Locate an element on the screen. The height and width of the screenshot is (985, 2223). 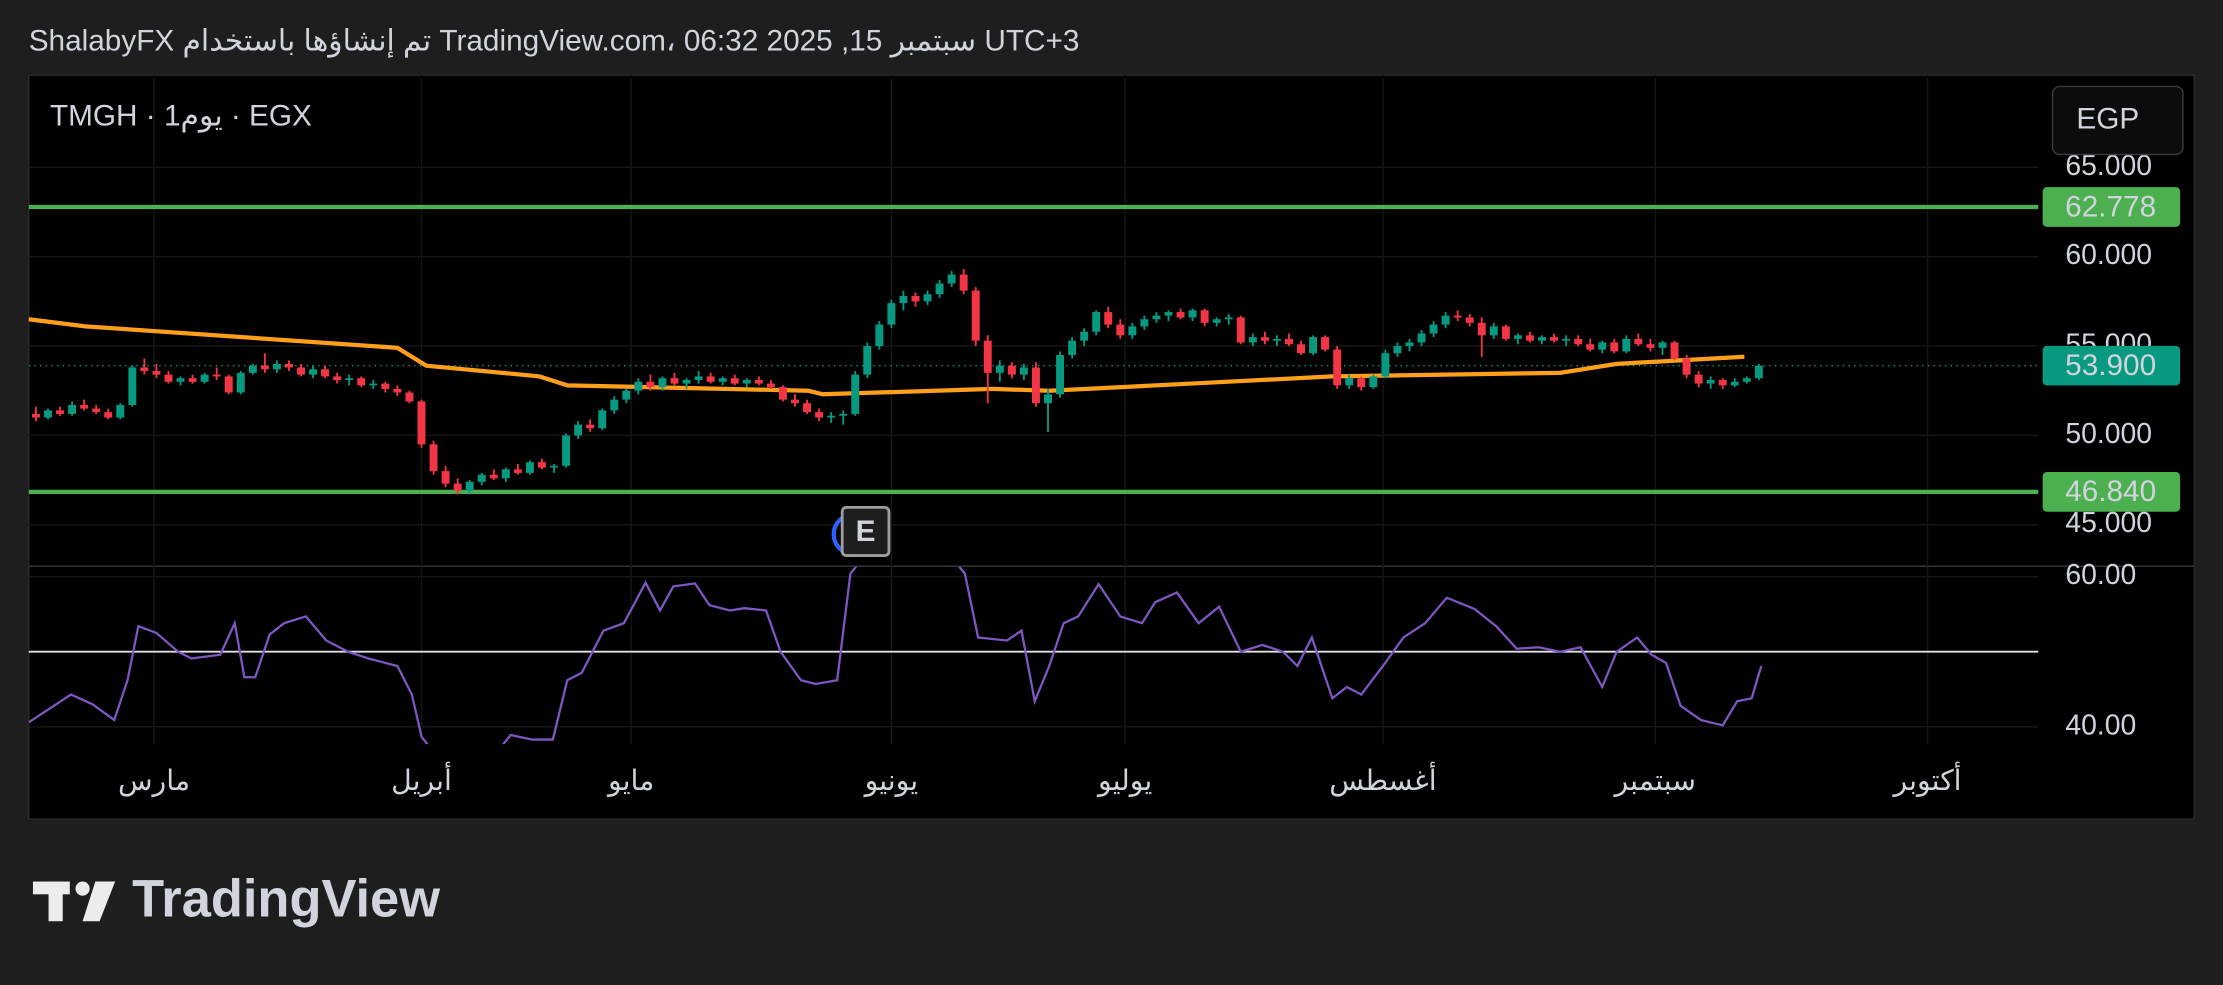
y-tick-label: 45.000 is located at coordinates (2108, 523).